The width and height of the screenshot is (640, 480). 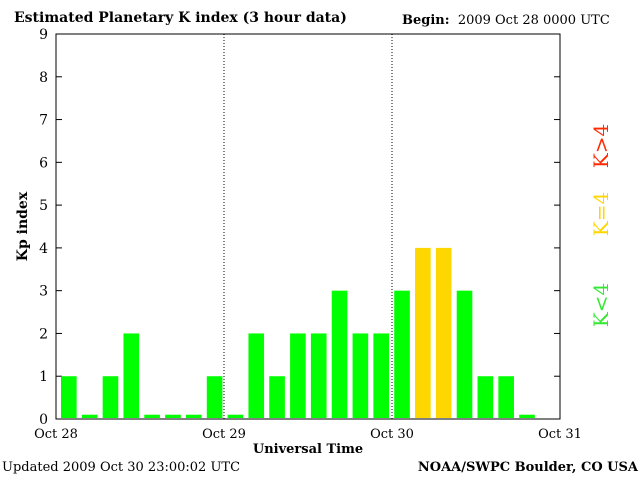 What do you see at coordinates (527, 467) in the screenshot?
I see `data-source: NOAA/SWPC Boulder, CO USA` at bounding box center [527, 467].